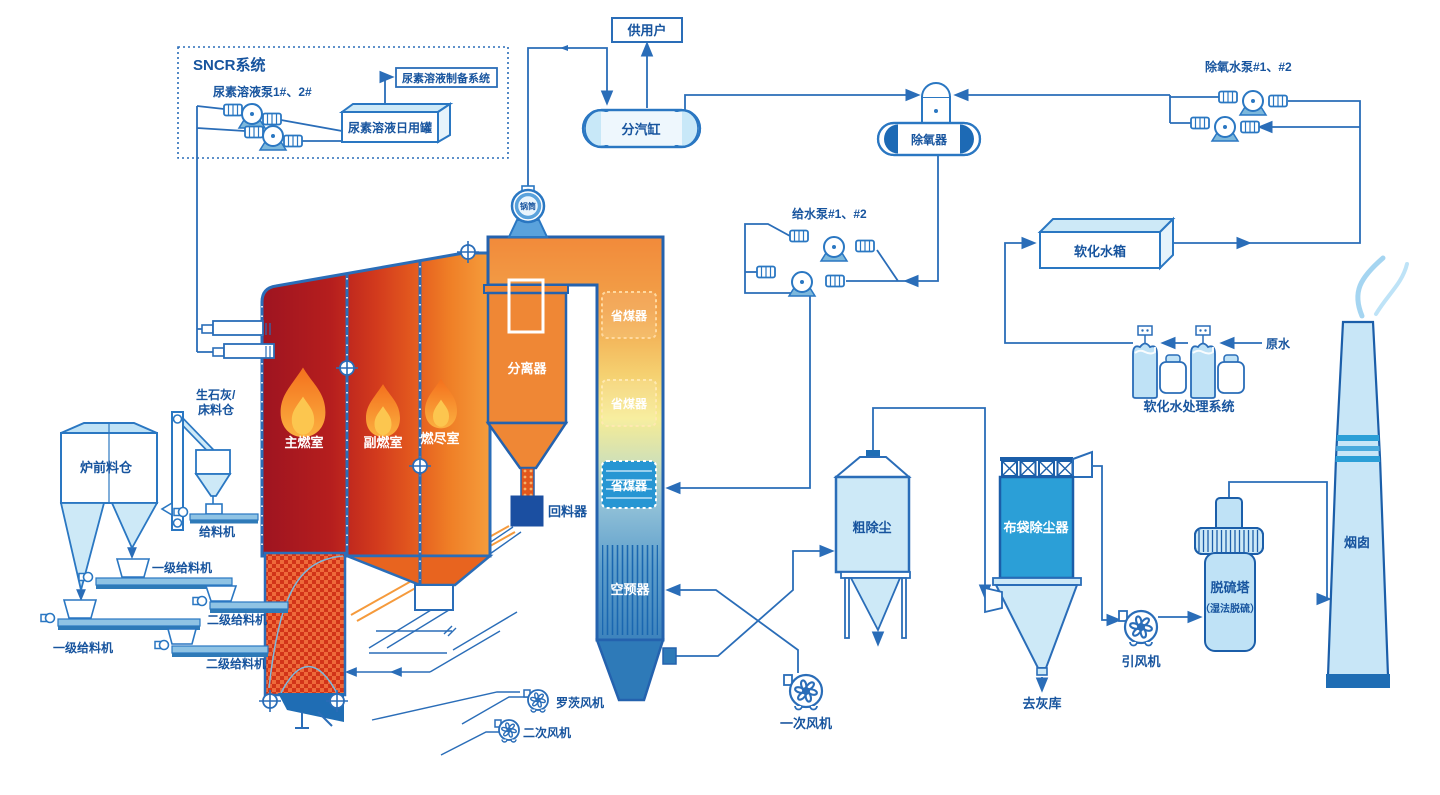 The height and width of the screenshot is (795, 1440). What do you see at coordinates (1229, 574) in the screenshot?
I see `desulfurization-tower: 脱硫塔 （湿法脱硫）` at bounding box center [1229, 574].